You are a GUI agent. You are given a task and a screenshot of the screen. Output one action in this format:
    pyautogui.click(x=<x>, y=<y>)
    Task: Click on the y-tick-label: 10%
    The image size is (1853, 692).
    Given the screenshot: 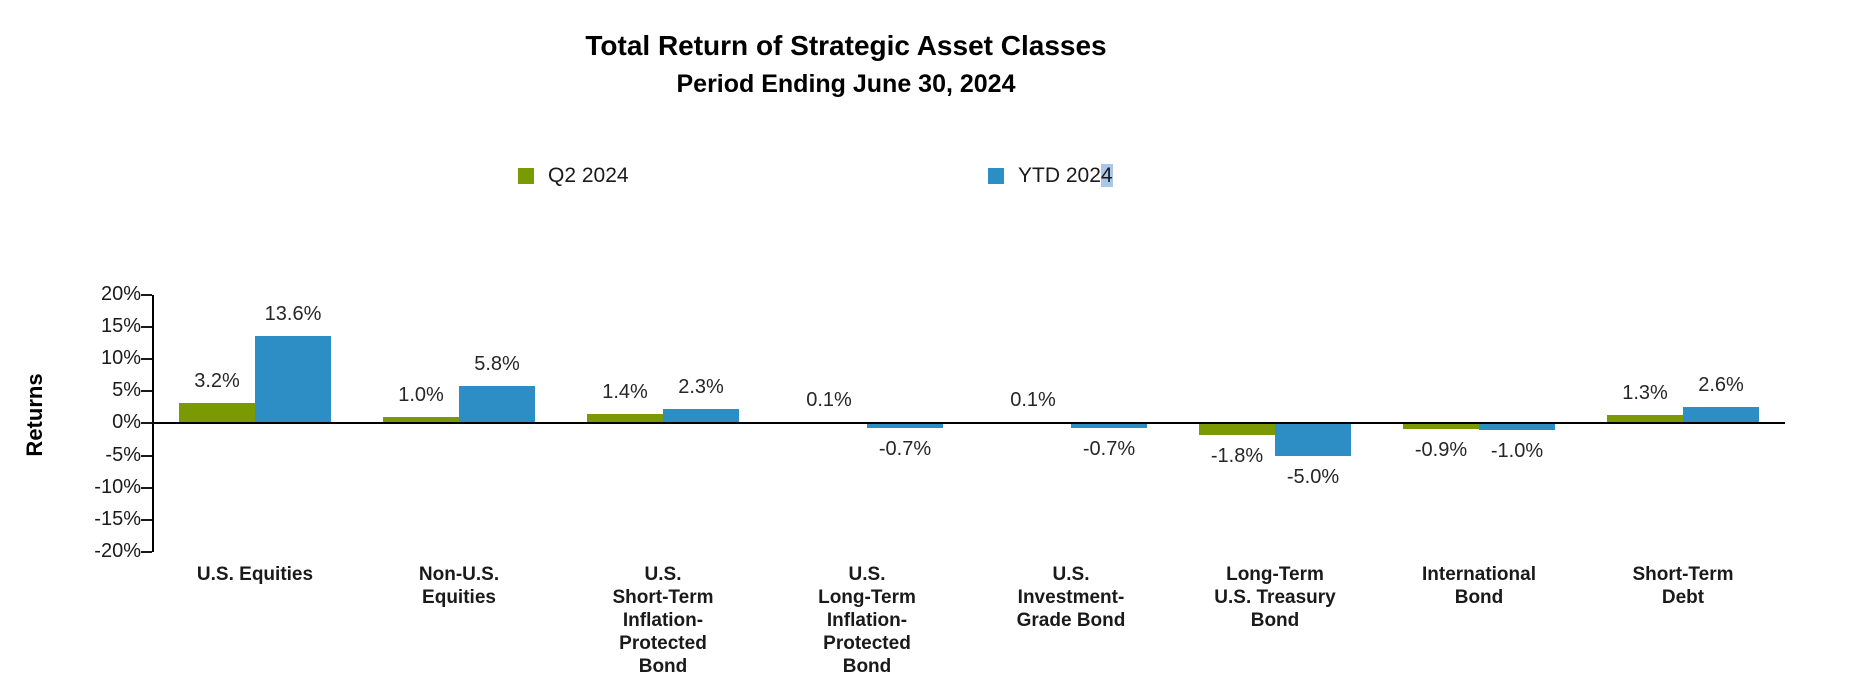 What is the action you would take?
    pyautogui.click(x=120, y=358)
    